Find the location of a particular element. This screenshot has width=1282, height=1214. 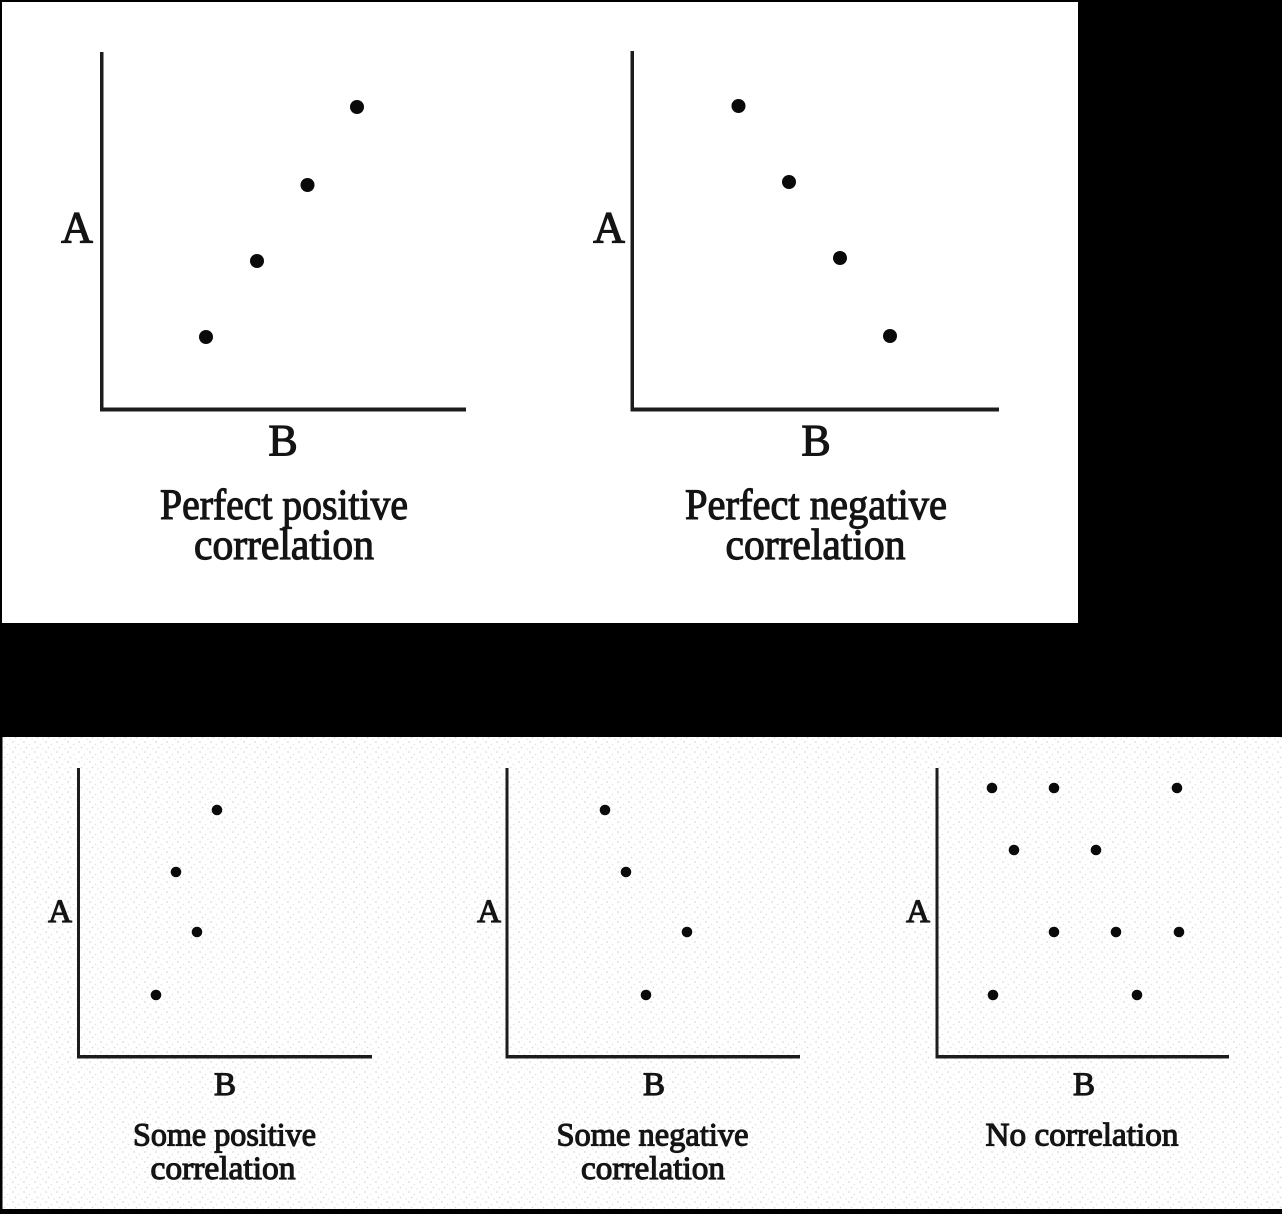

svg-text: Perfect positive is located at coordinates (284, 505).